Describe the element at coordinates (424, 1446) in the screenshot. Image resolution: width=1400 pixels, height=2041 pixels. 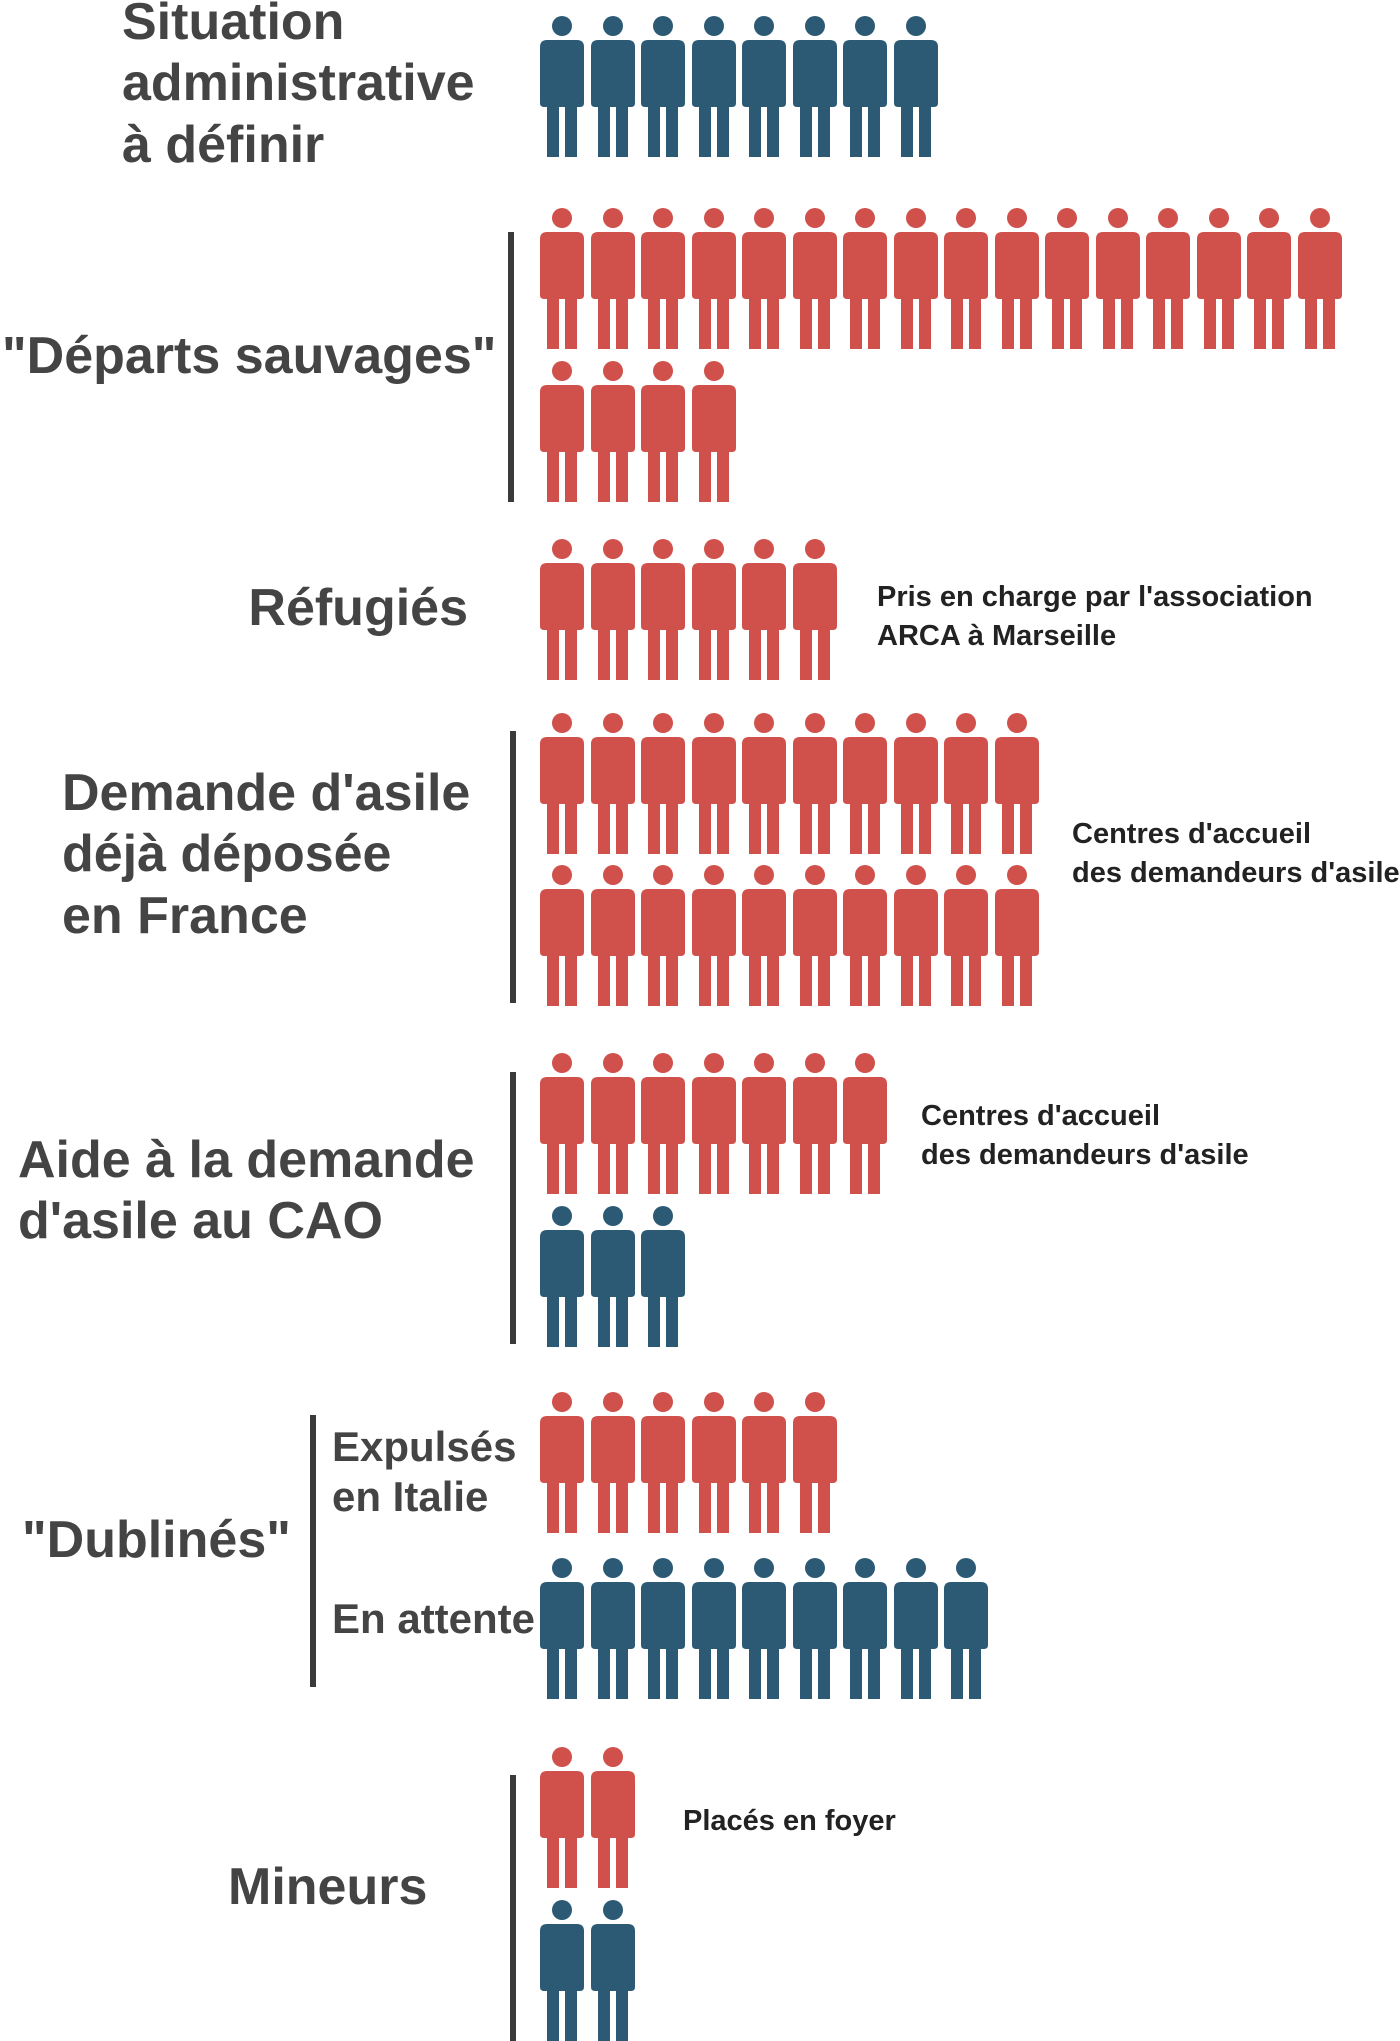
I see `label-line: Expulsés` at that location.